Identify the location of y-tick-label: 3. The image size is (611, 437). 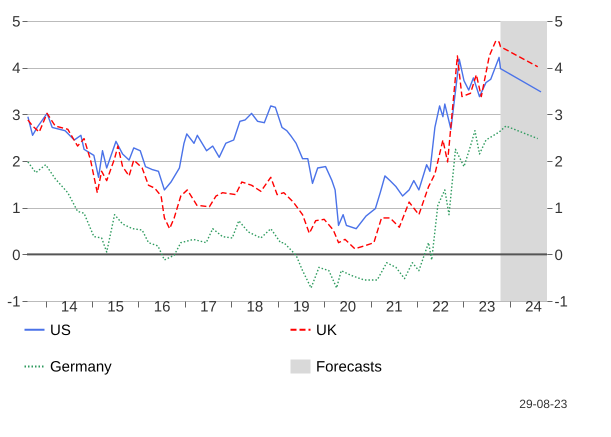
(16, 115).